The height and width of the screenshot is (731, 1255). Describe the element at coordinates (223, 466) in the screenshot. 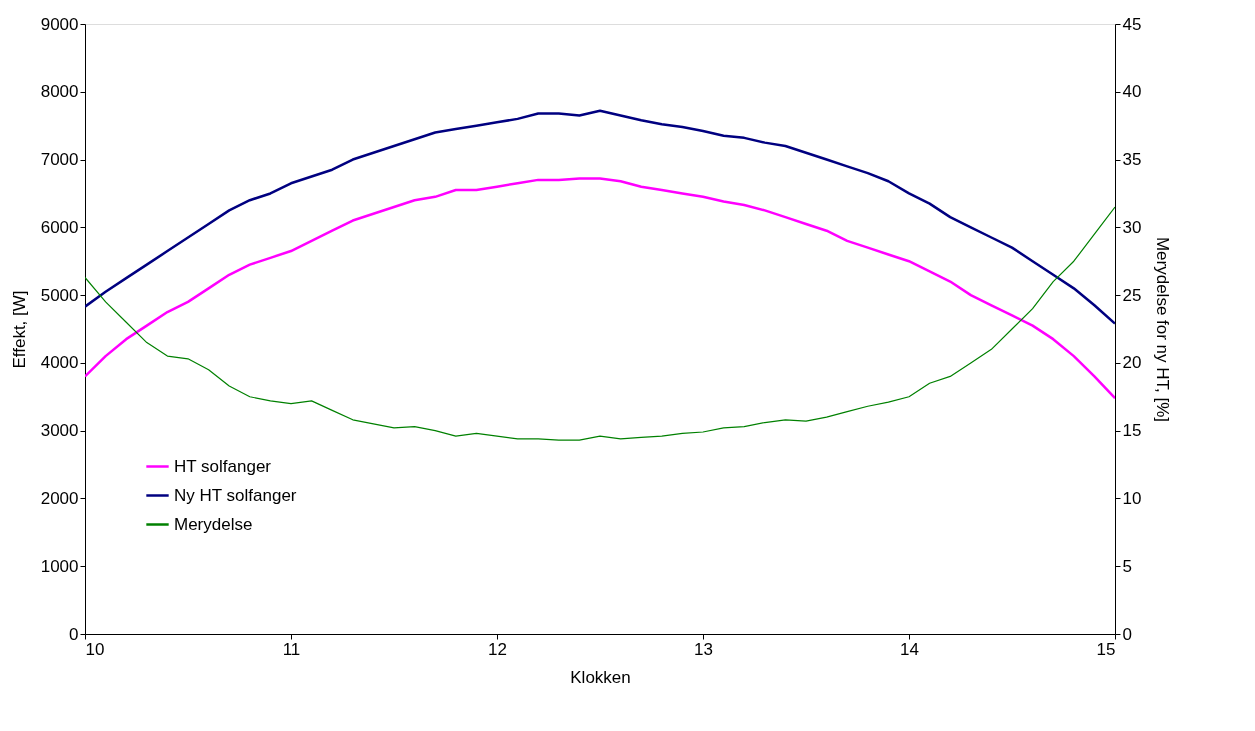

I see `legend-label: HT solfanger` at that location.